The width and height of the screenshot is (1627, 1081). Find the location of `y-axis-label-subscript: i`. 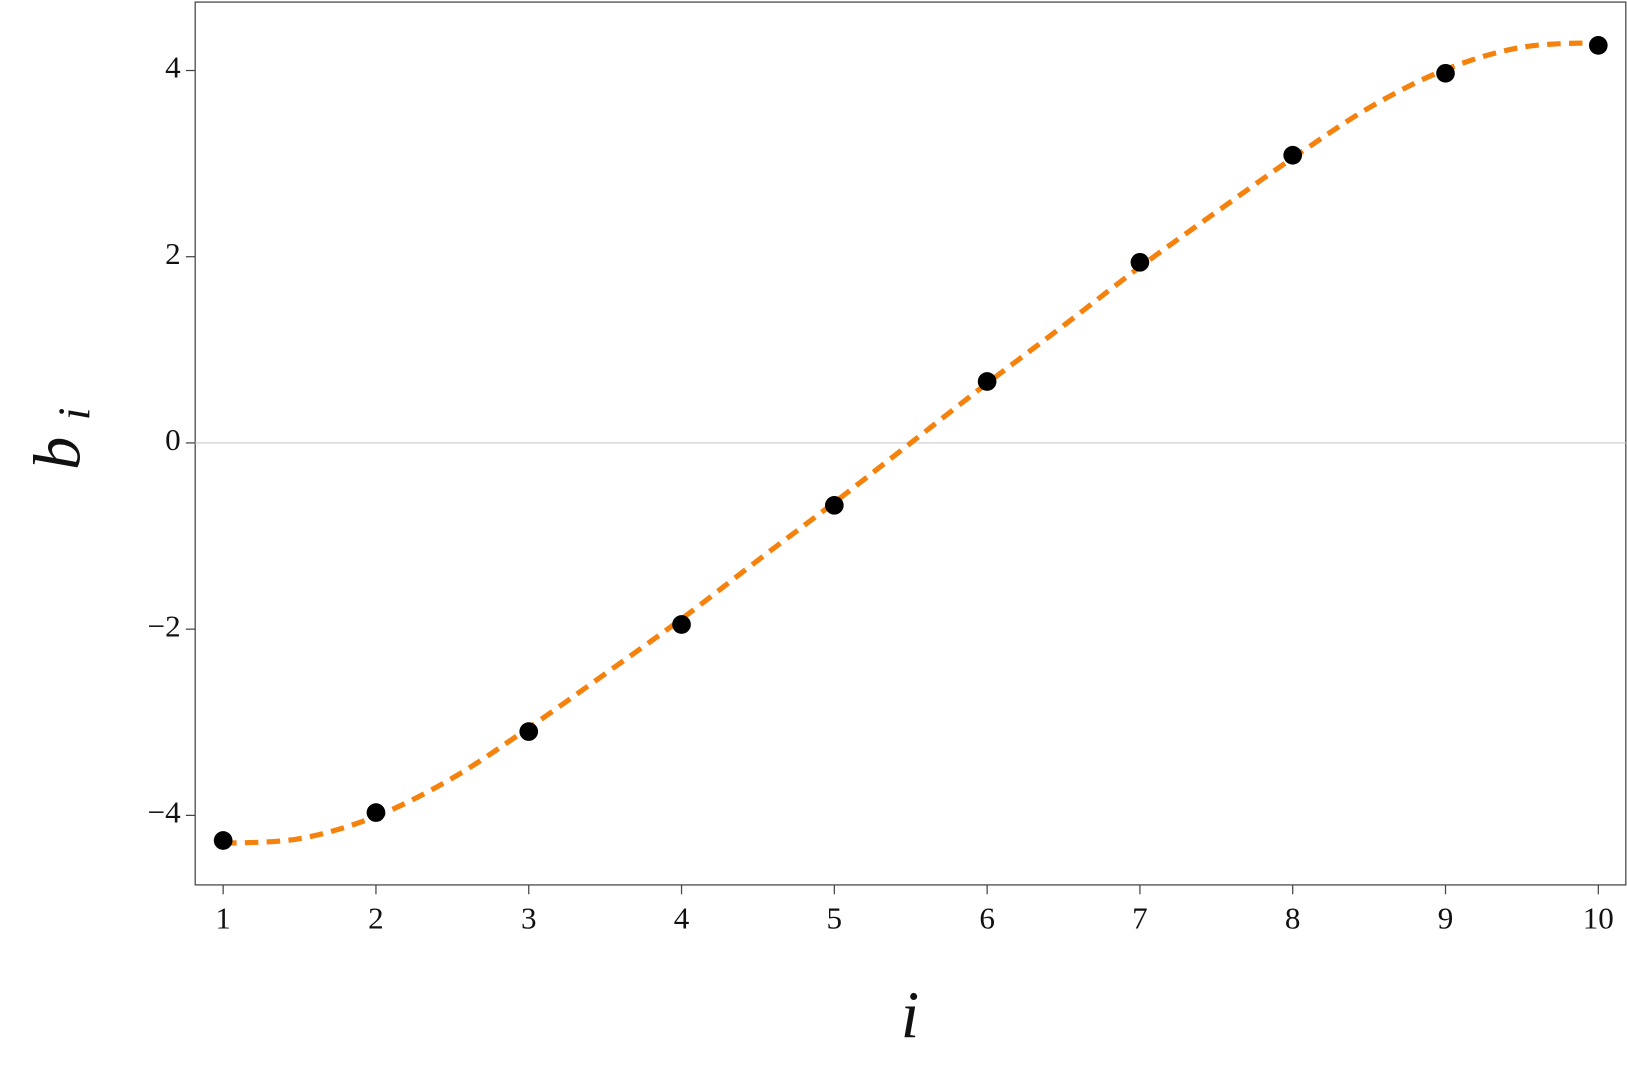

y-axis-label-subscript: i is located at coordinates (73, 414).